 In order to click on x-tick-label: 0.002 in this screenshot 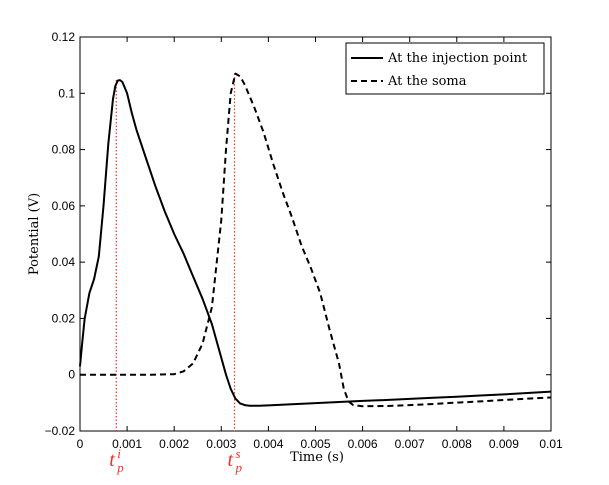, I will do `click(174, 444)`.